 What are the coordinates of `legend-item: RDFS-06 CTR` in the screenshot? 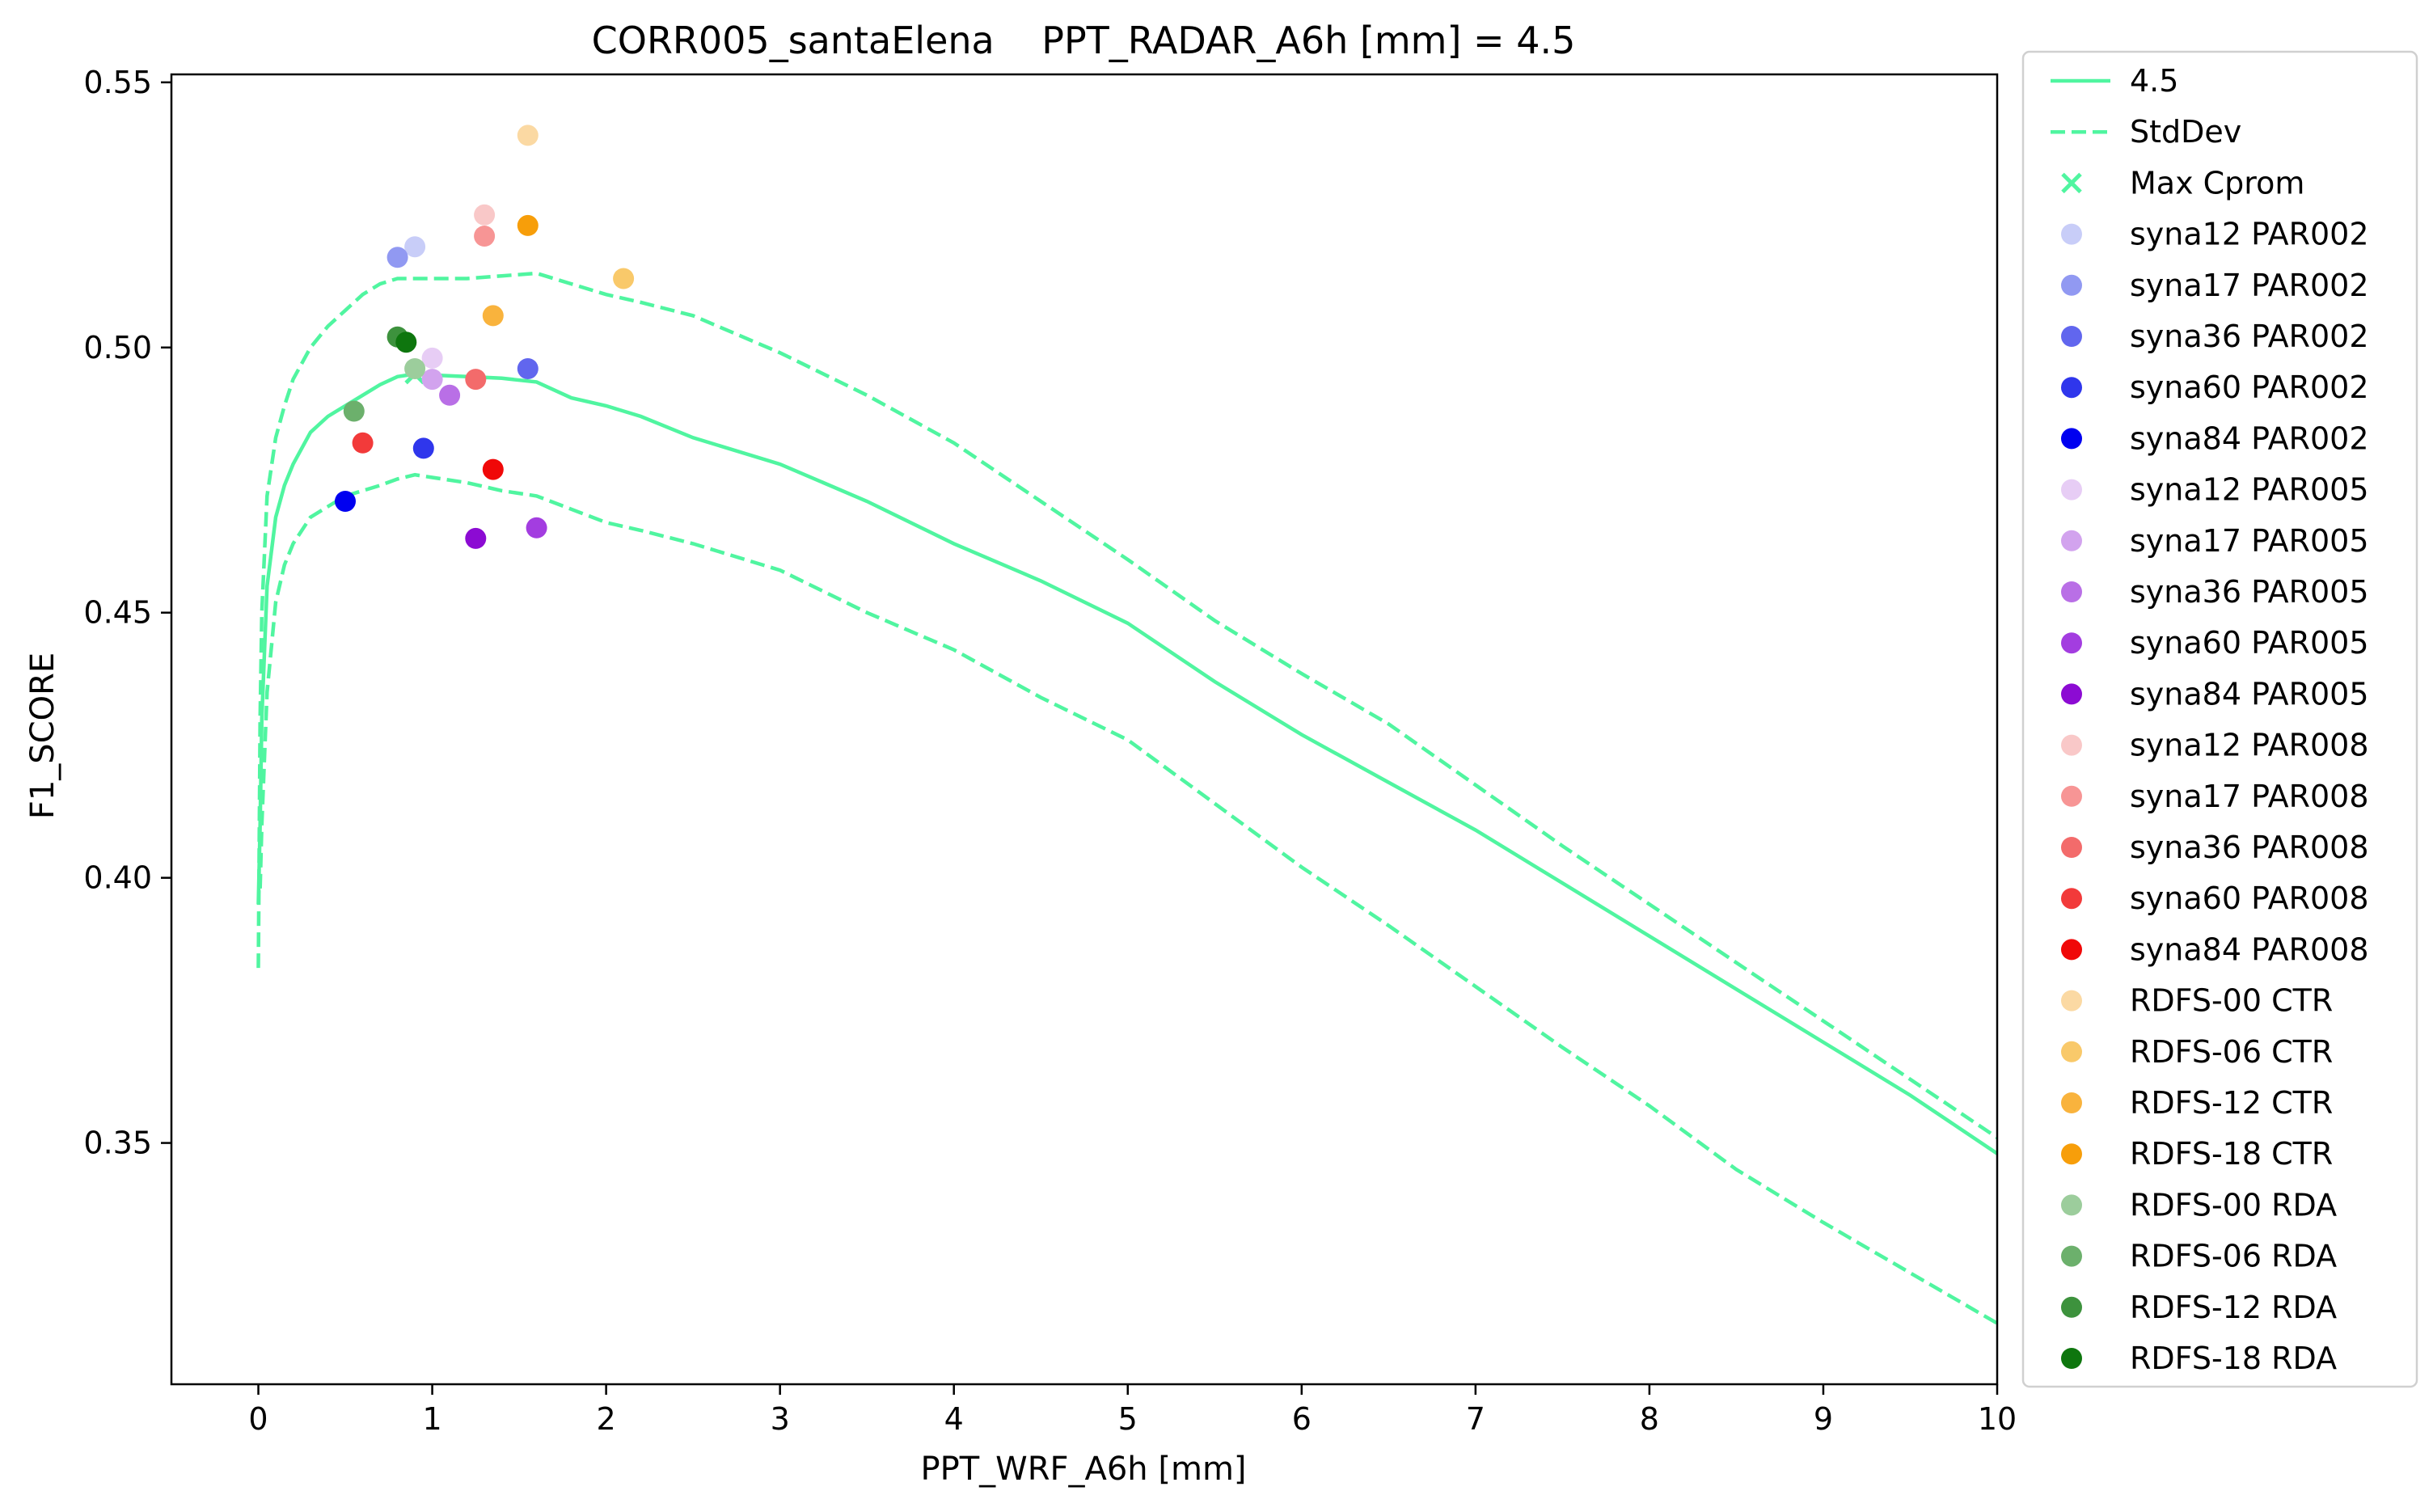 It's located at (2197, 1052).